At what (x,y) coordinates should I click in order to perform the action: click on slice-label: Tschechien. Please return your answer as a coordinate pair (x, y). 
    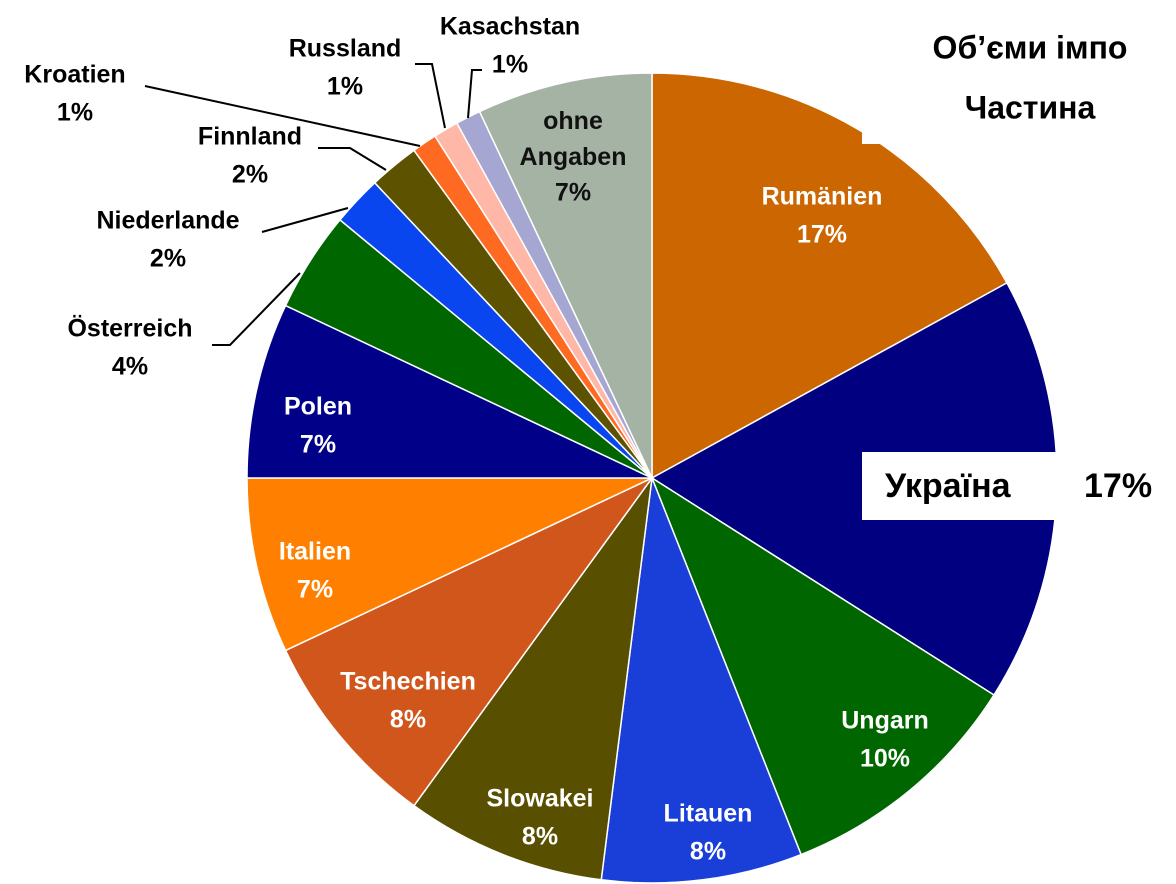
    Looking at the image, I should click on (408, 682).